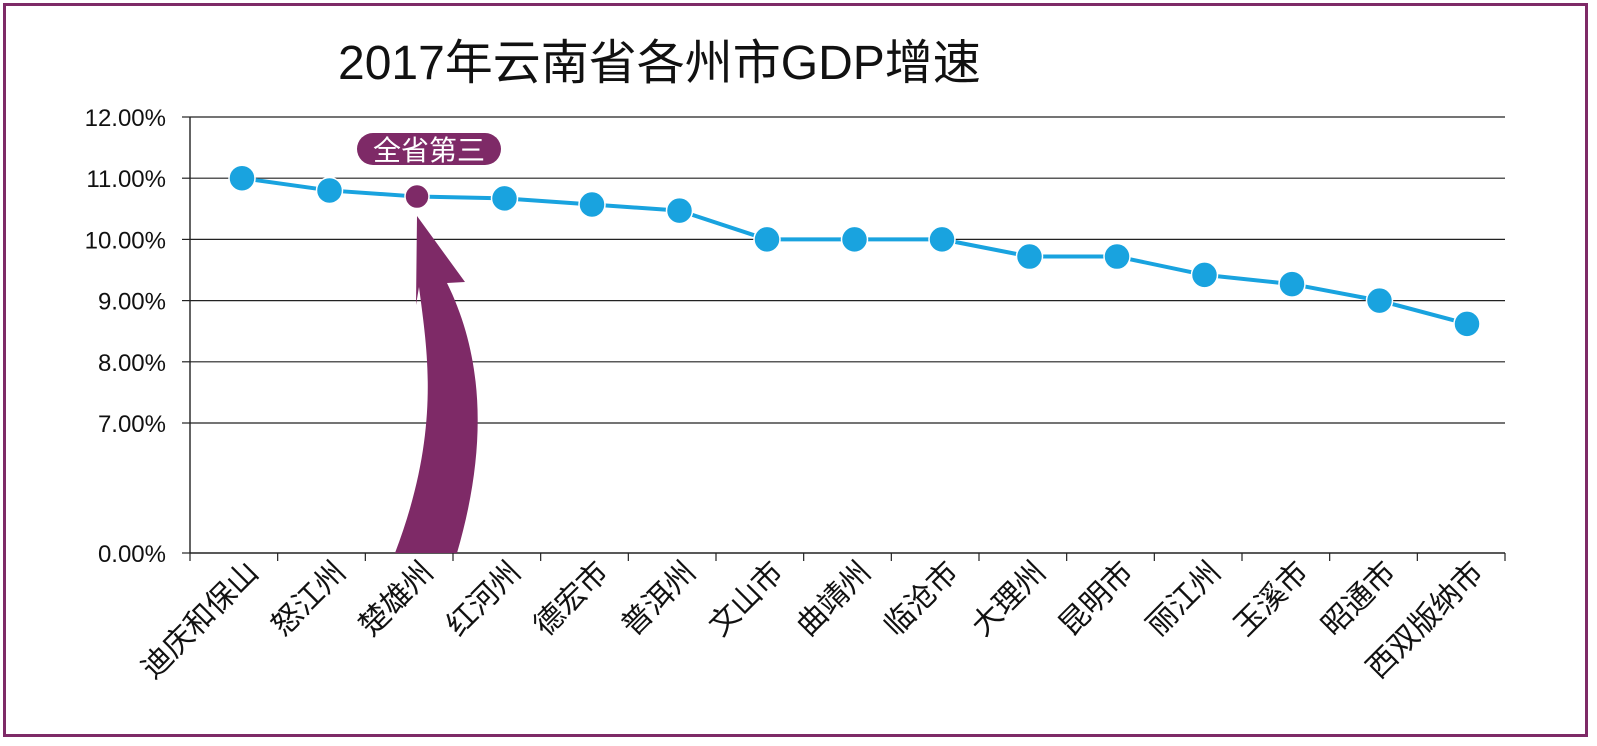 This screenshot has width=1597, height=746. I want to click on highlight-point, so click(417, 196).